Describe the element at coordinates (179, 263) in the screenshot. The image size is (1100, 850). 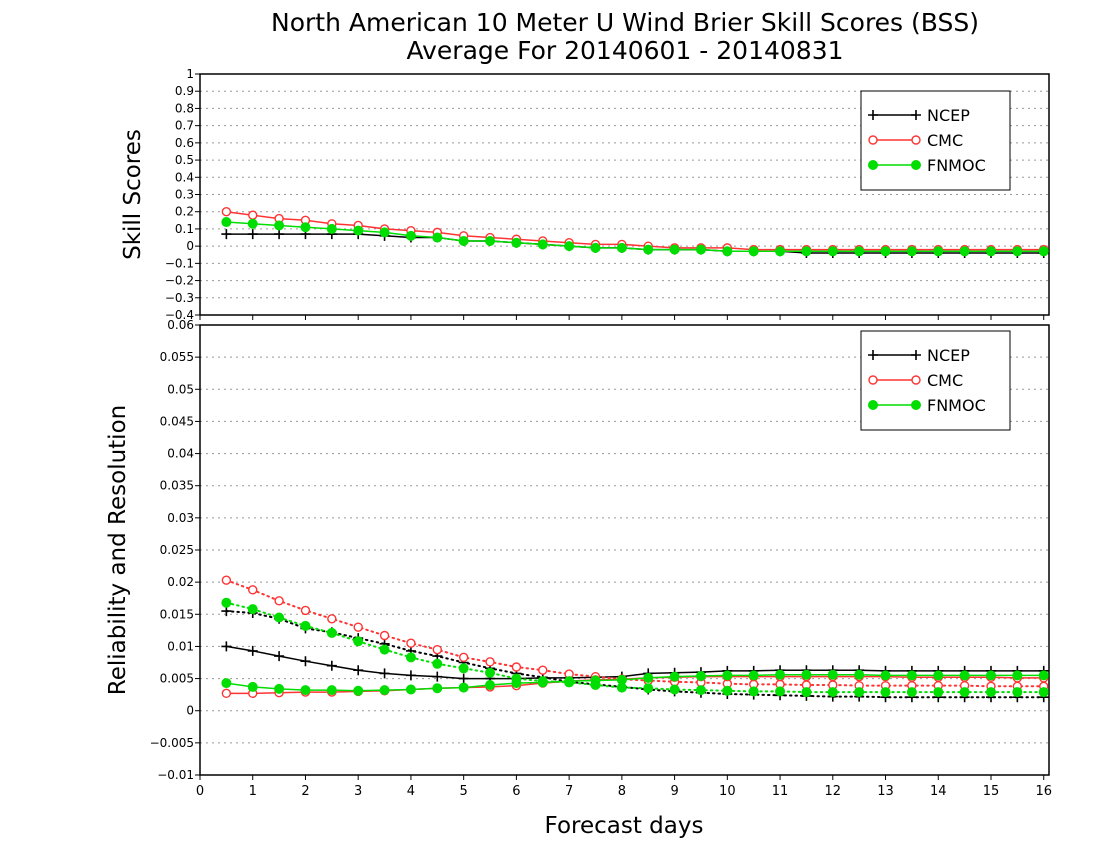
I see `y-tick-label: −0.1` at that location.